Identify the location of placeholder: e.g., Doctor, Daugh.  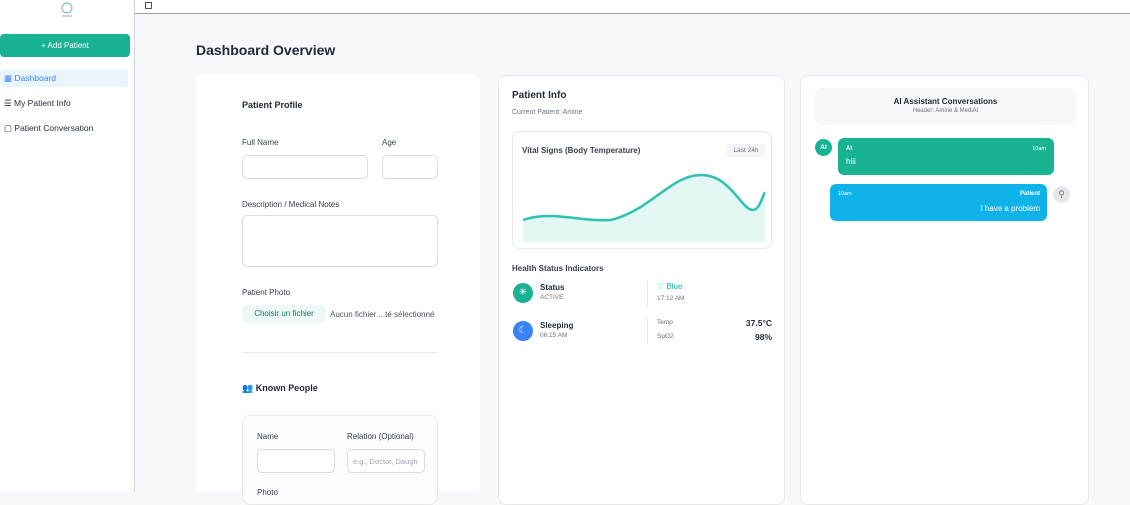
(385, 461).